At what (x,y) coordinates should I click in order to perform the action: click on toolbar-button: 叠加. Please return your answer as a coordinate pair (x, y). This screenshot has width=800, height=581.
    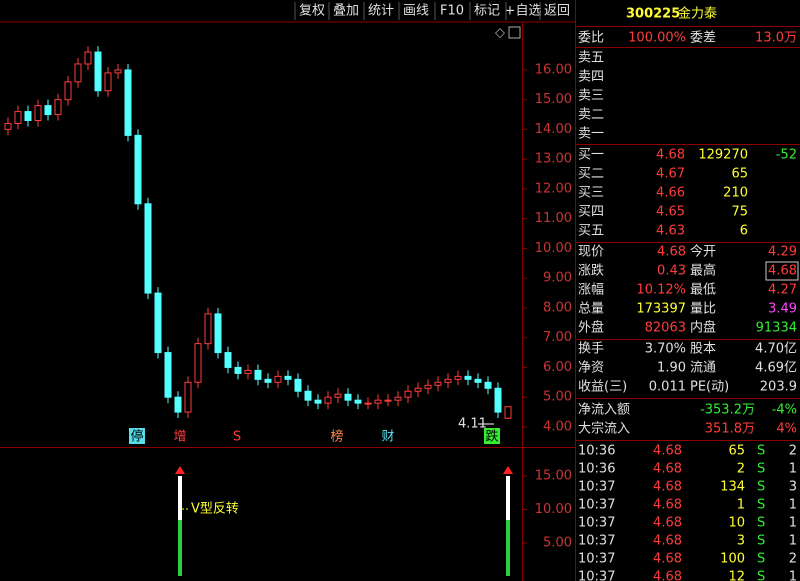
    Looking at the image, I should click on (346, 11).